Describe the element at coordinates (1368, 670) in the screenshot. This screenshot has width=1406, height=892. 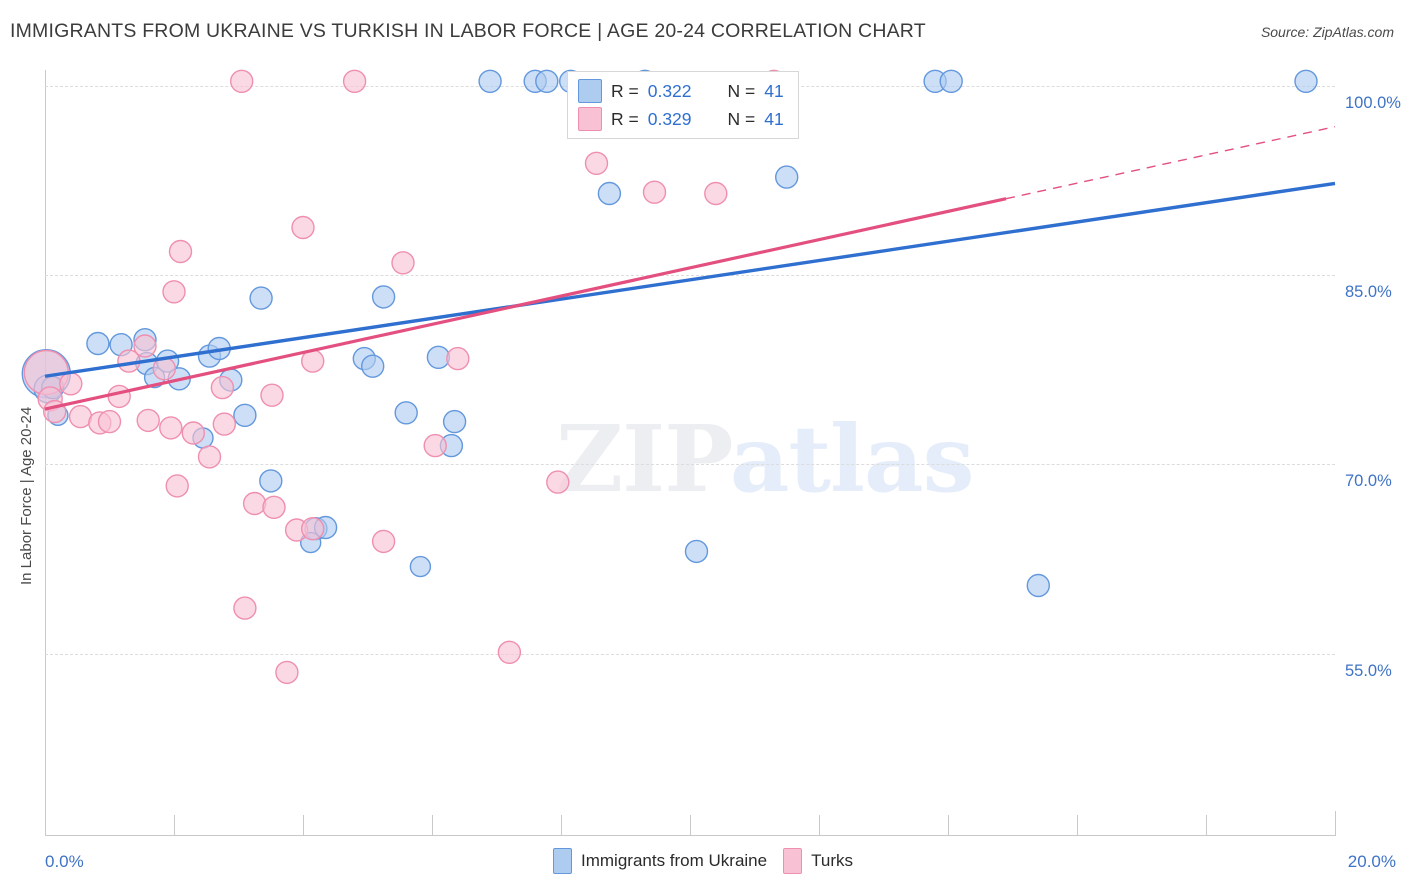
I see `y-tick-label-3: 55.0%` at that location.